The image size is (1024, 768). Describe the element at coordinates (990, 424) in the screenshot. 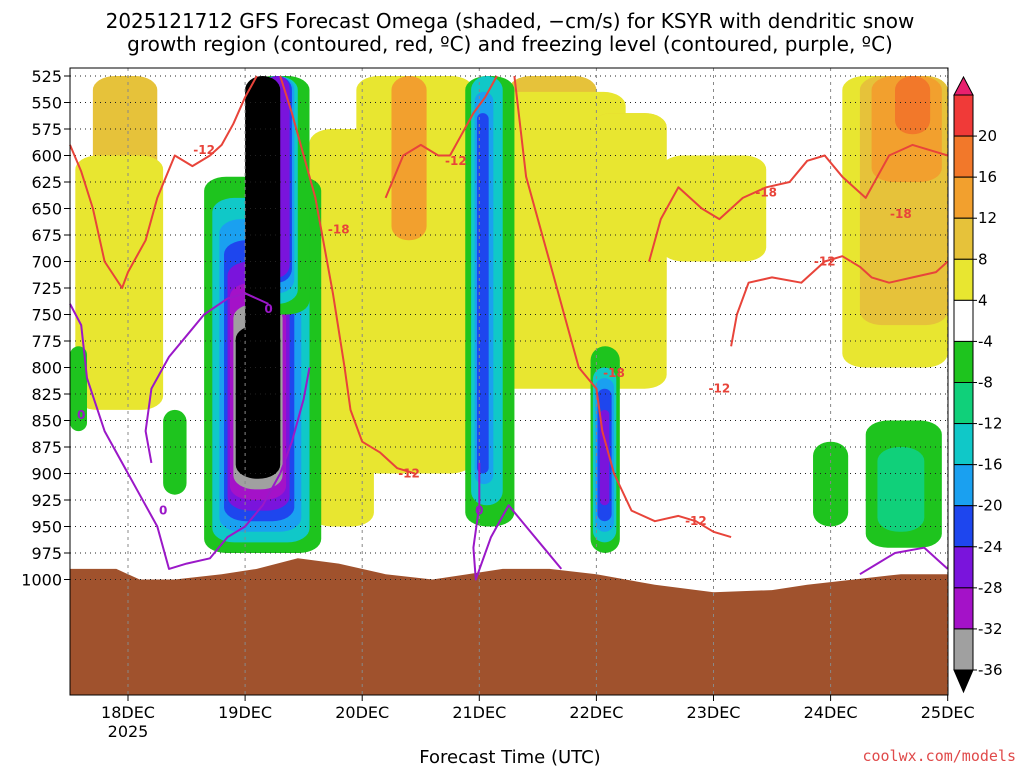

I see `colorbar-label--12: -12` at that location.